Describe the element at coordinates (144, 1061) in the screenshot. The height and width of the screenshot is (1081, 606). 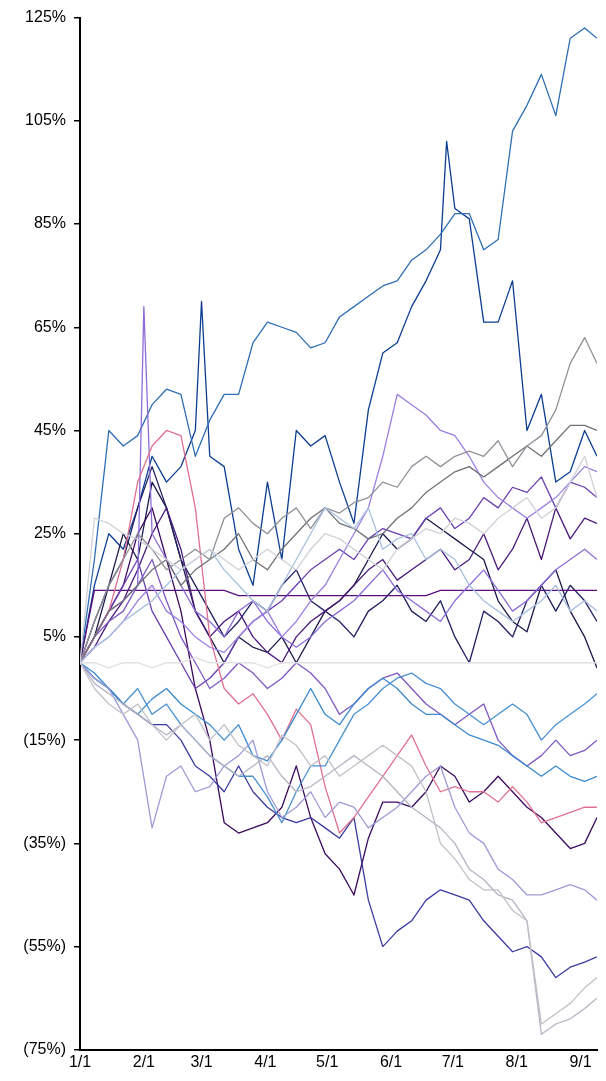
I see `x-tick-label: 2/1` at that location.